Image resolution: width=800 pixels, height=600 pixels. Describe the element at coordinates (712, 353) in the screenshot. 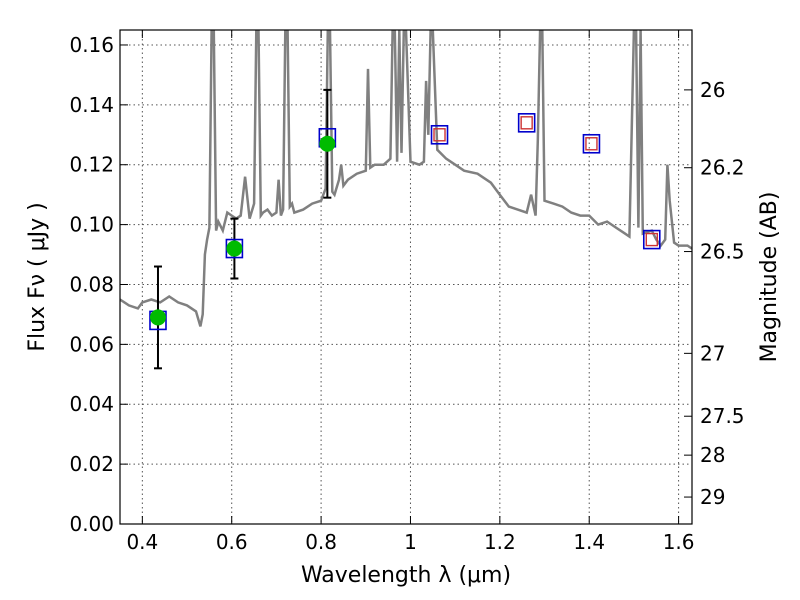

I see `y2-tick-label: 27` at that location.